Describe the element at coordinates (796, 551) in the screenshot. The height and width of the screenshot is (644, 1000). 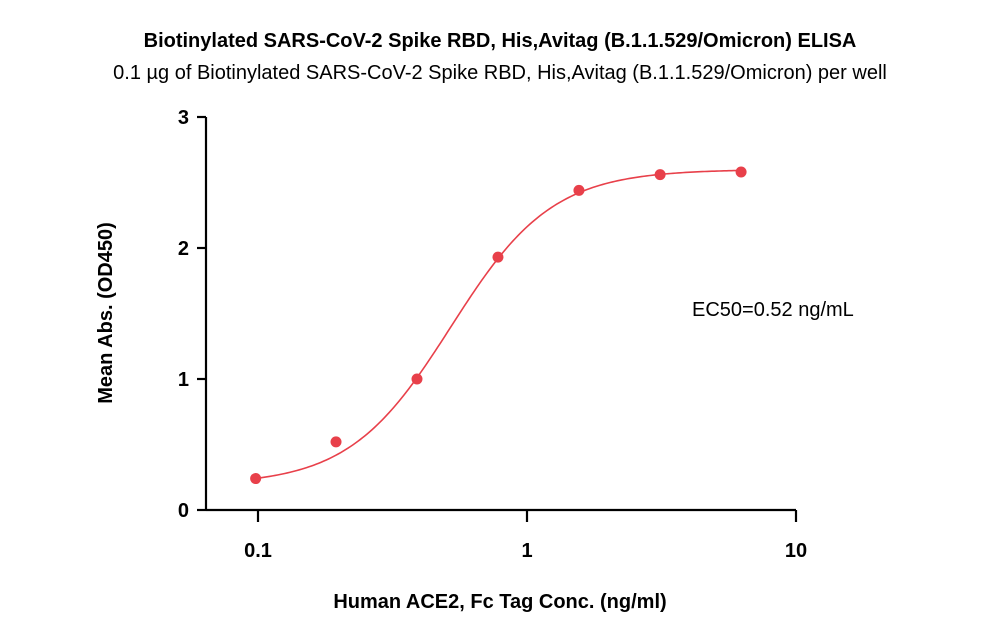
I see `x-tick-label: 10` at that location.